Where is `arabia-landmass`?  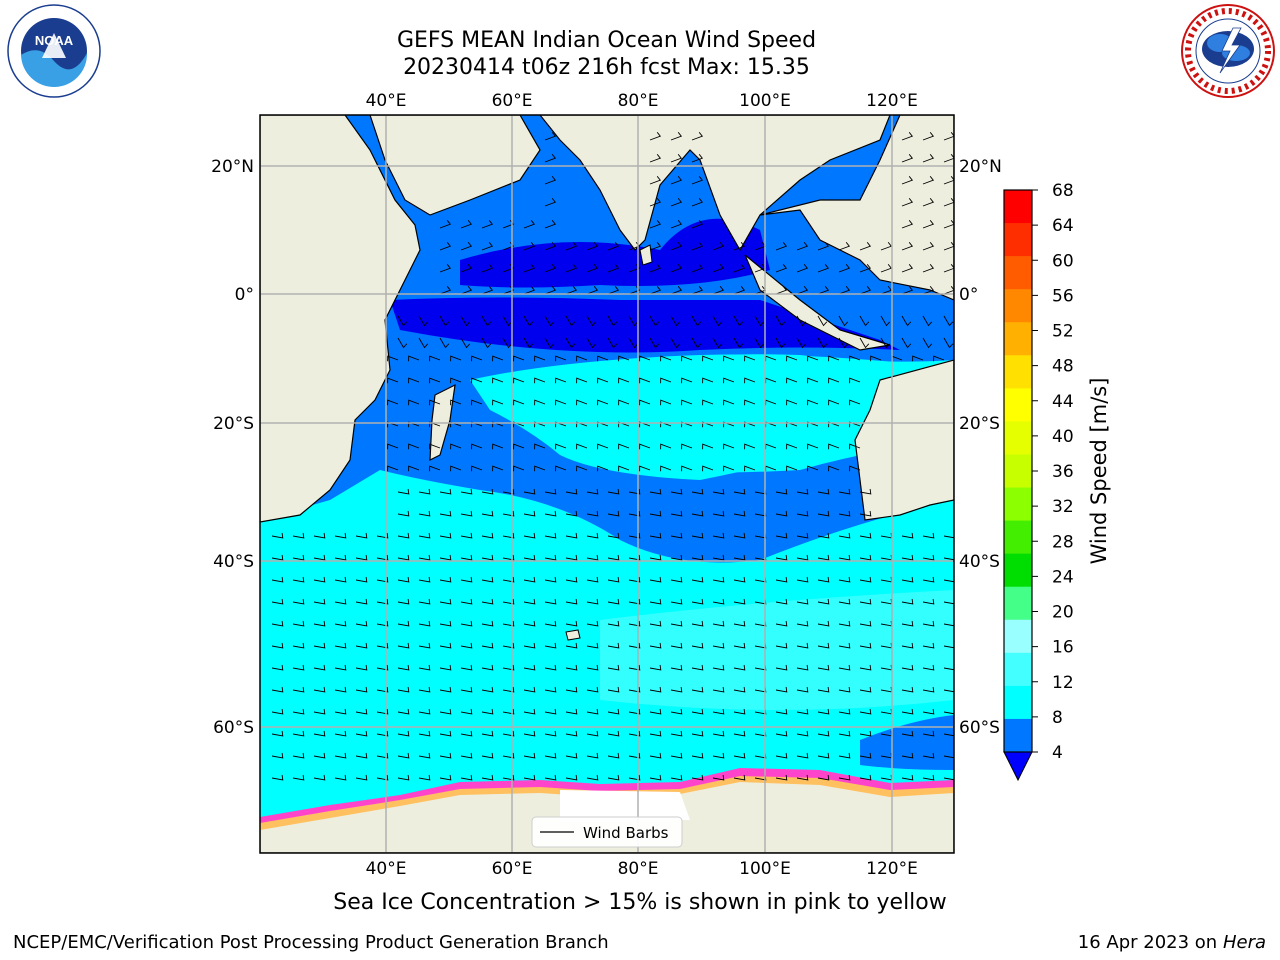 arabia-landmass is located at coordinates (455, 165).